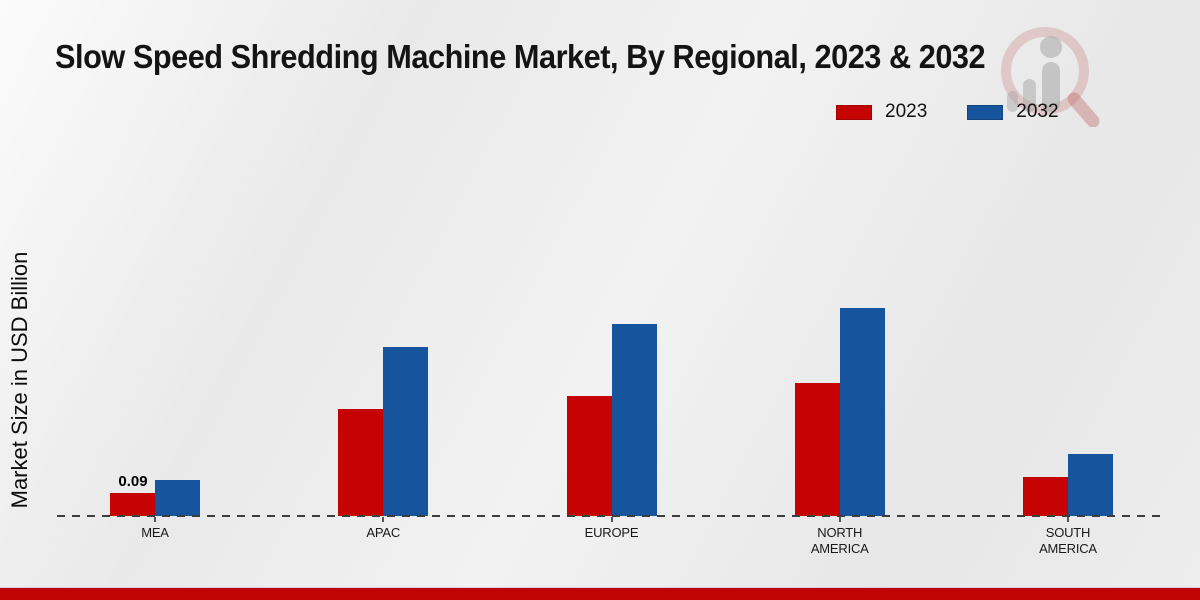  I want to click on legend: 2023 2032, so click(947, 112).